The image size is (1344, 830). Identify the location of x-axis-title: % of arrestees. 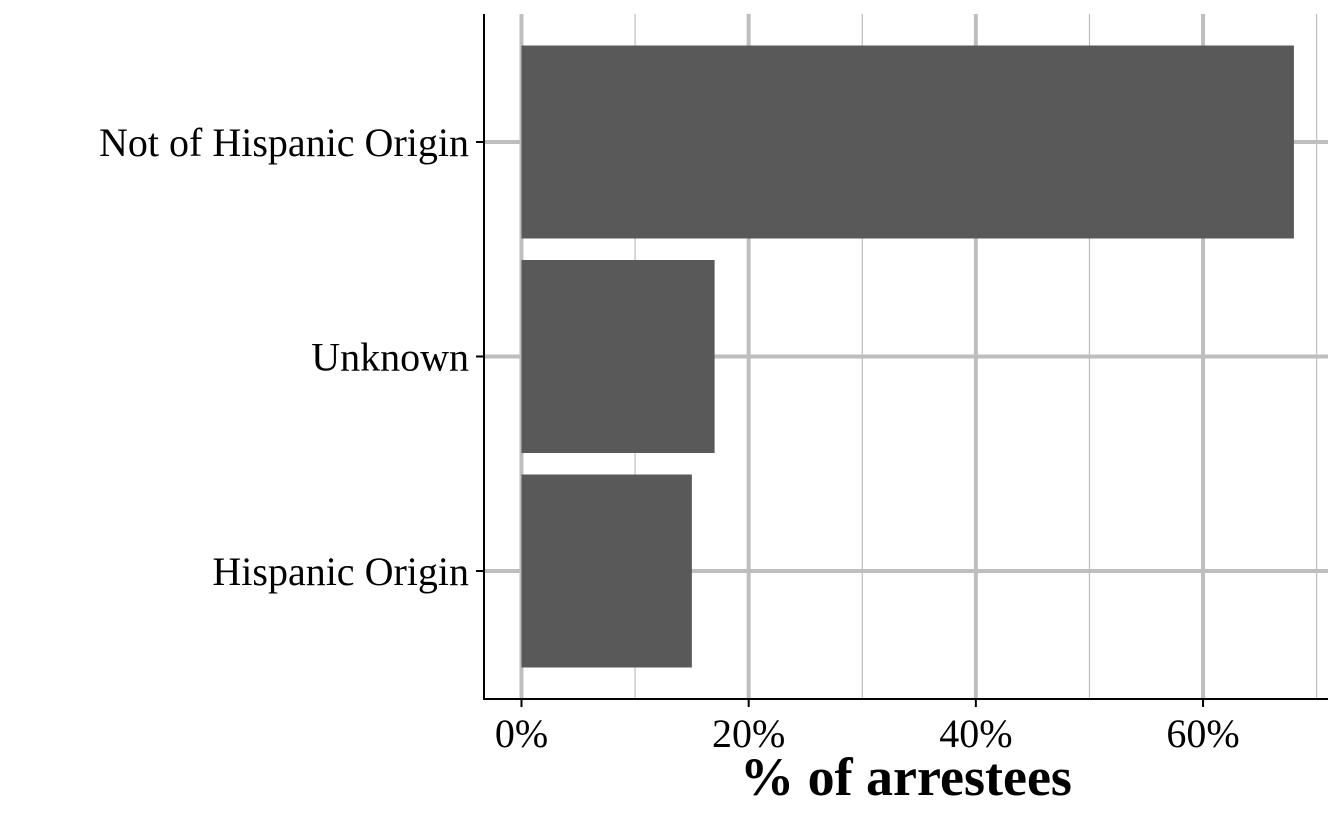
(906, 777).